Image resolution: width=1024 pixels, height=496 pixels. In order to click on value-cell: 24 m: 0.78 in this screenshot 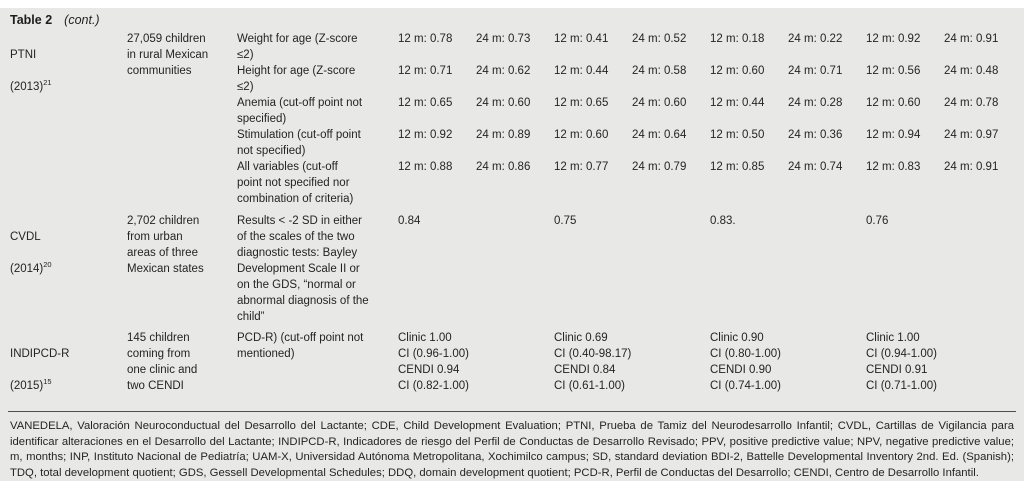, I will do `click(971, 103)`.